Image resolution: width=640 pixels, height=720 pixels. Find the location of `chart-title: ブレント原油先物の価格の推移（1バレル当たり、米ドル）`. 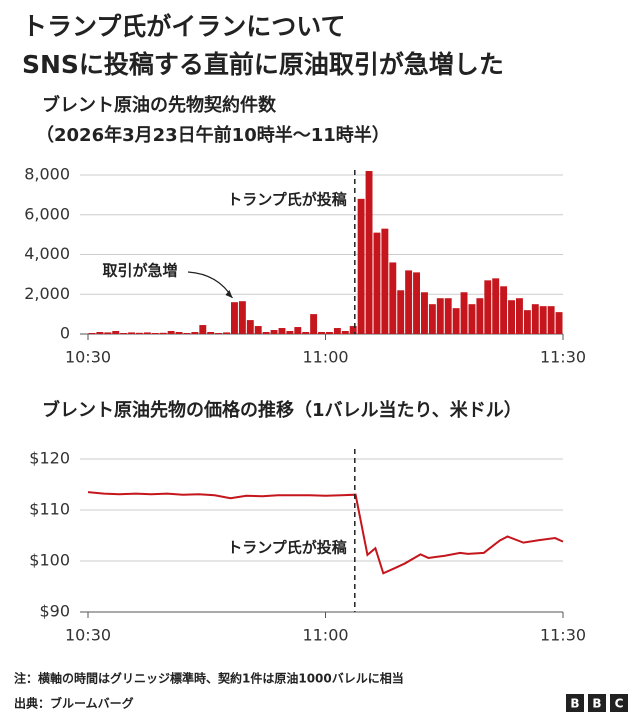

chart-title: ブレント原油先物の価格の推移（1バレル当たり、米ドル） is located at coordinates (282, 410).